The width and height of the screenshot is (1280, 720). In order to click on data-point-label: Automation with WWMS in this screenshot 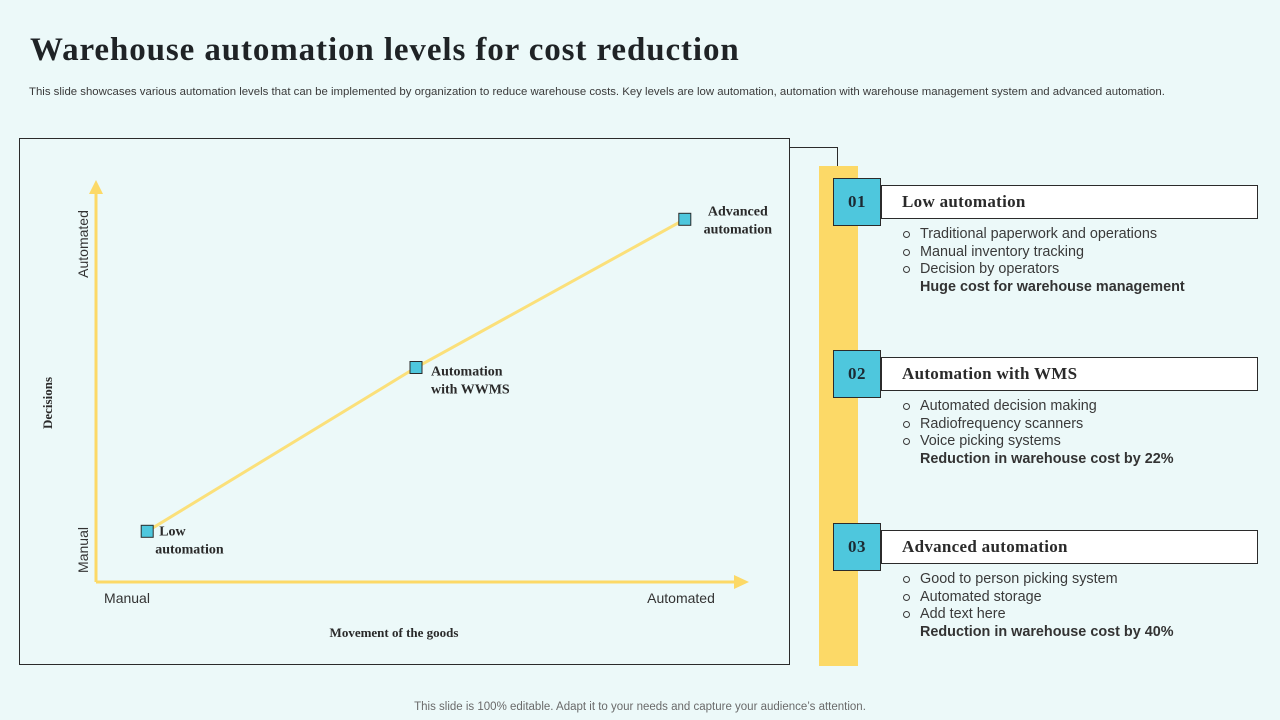, I will do `click(470, 381)`.